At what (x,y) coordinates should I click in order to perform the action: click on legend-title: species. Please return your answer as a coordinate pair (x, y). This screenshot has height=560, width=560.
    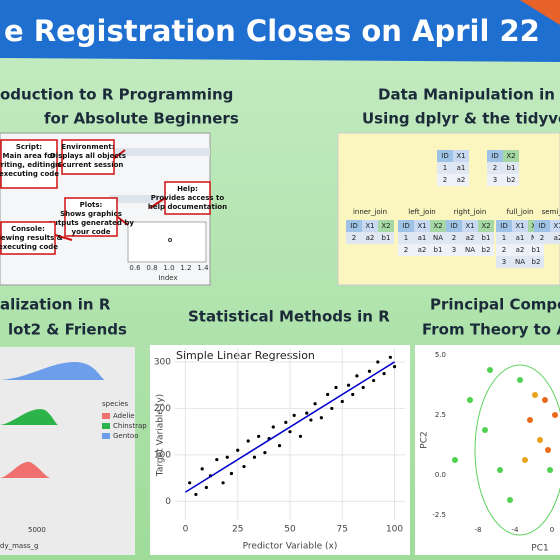
    Looking at the image, I should click on (115, 404).